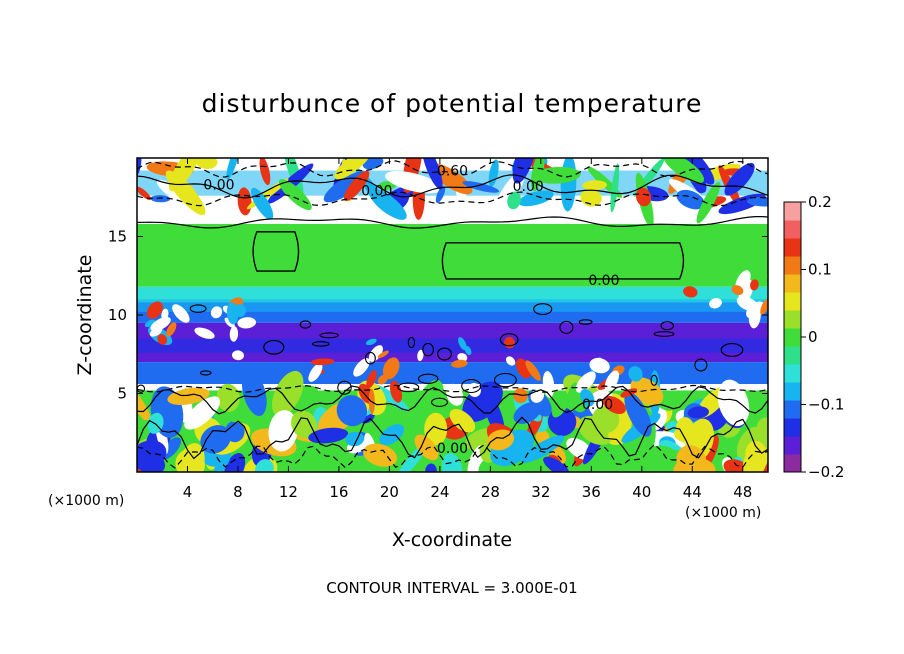  Describe the element at coordinates (591, 492) in the screenshot. I see `x-tick-label: 36` at that location.